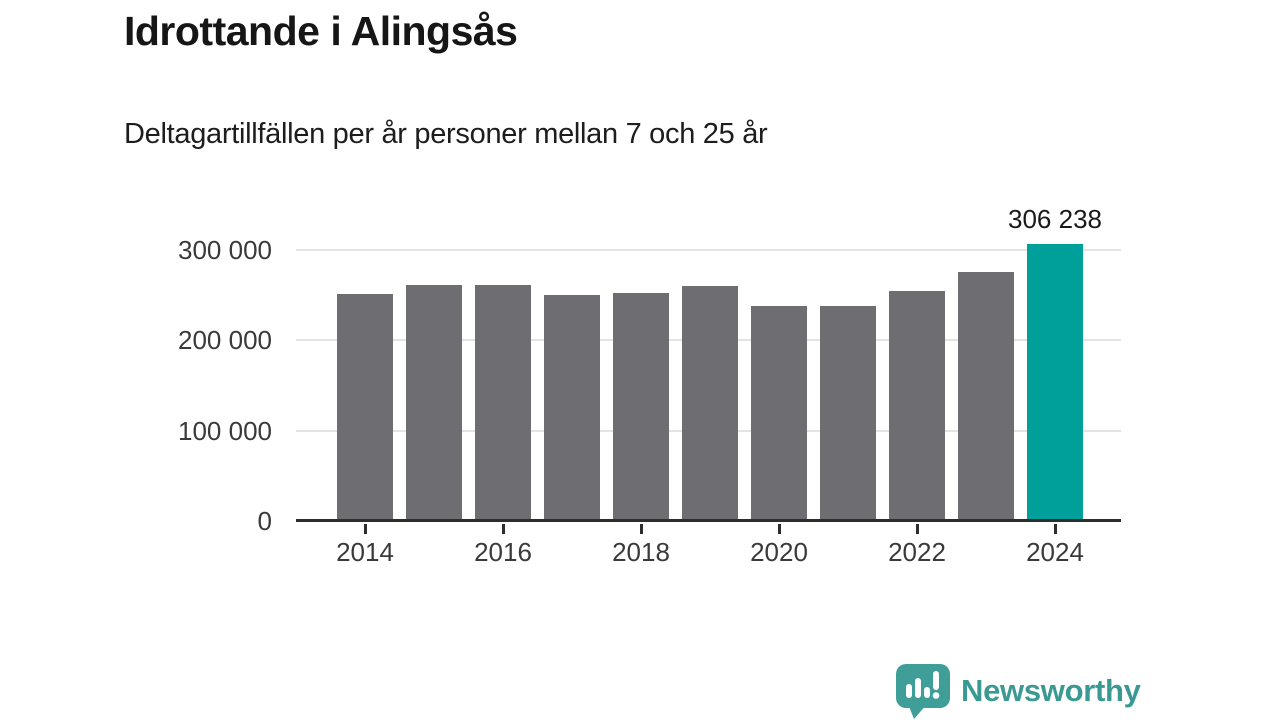  What do you see at coordinates (572, 407) in the screenshot?
I see `bar-2017` at bounding box center [572, 407].